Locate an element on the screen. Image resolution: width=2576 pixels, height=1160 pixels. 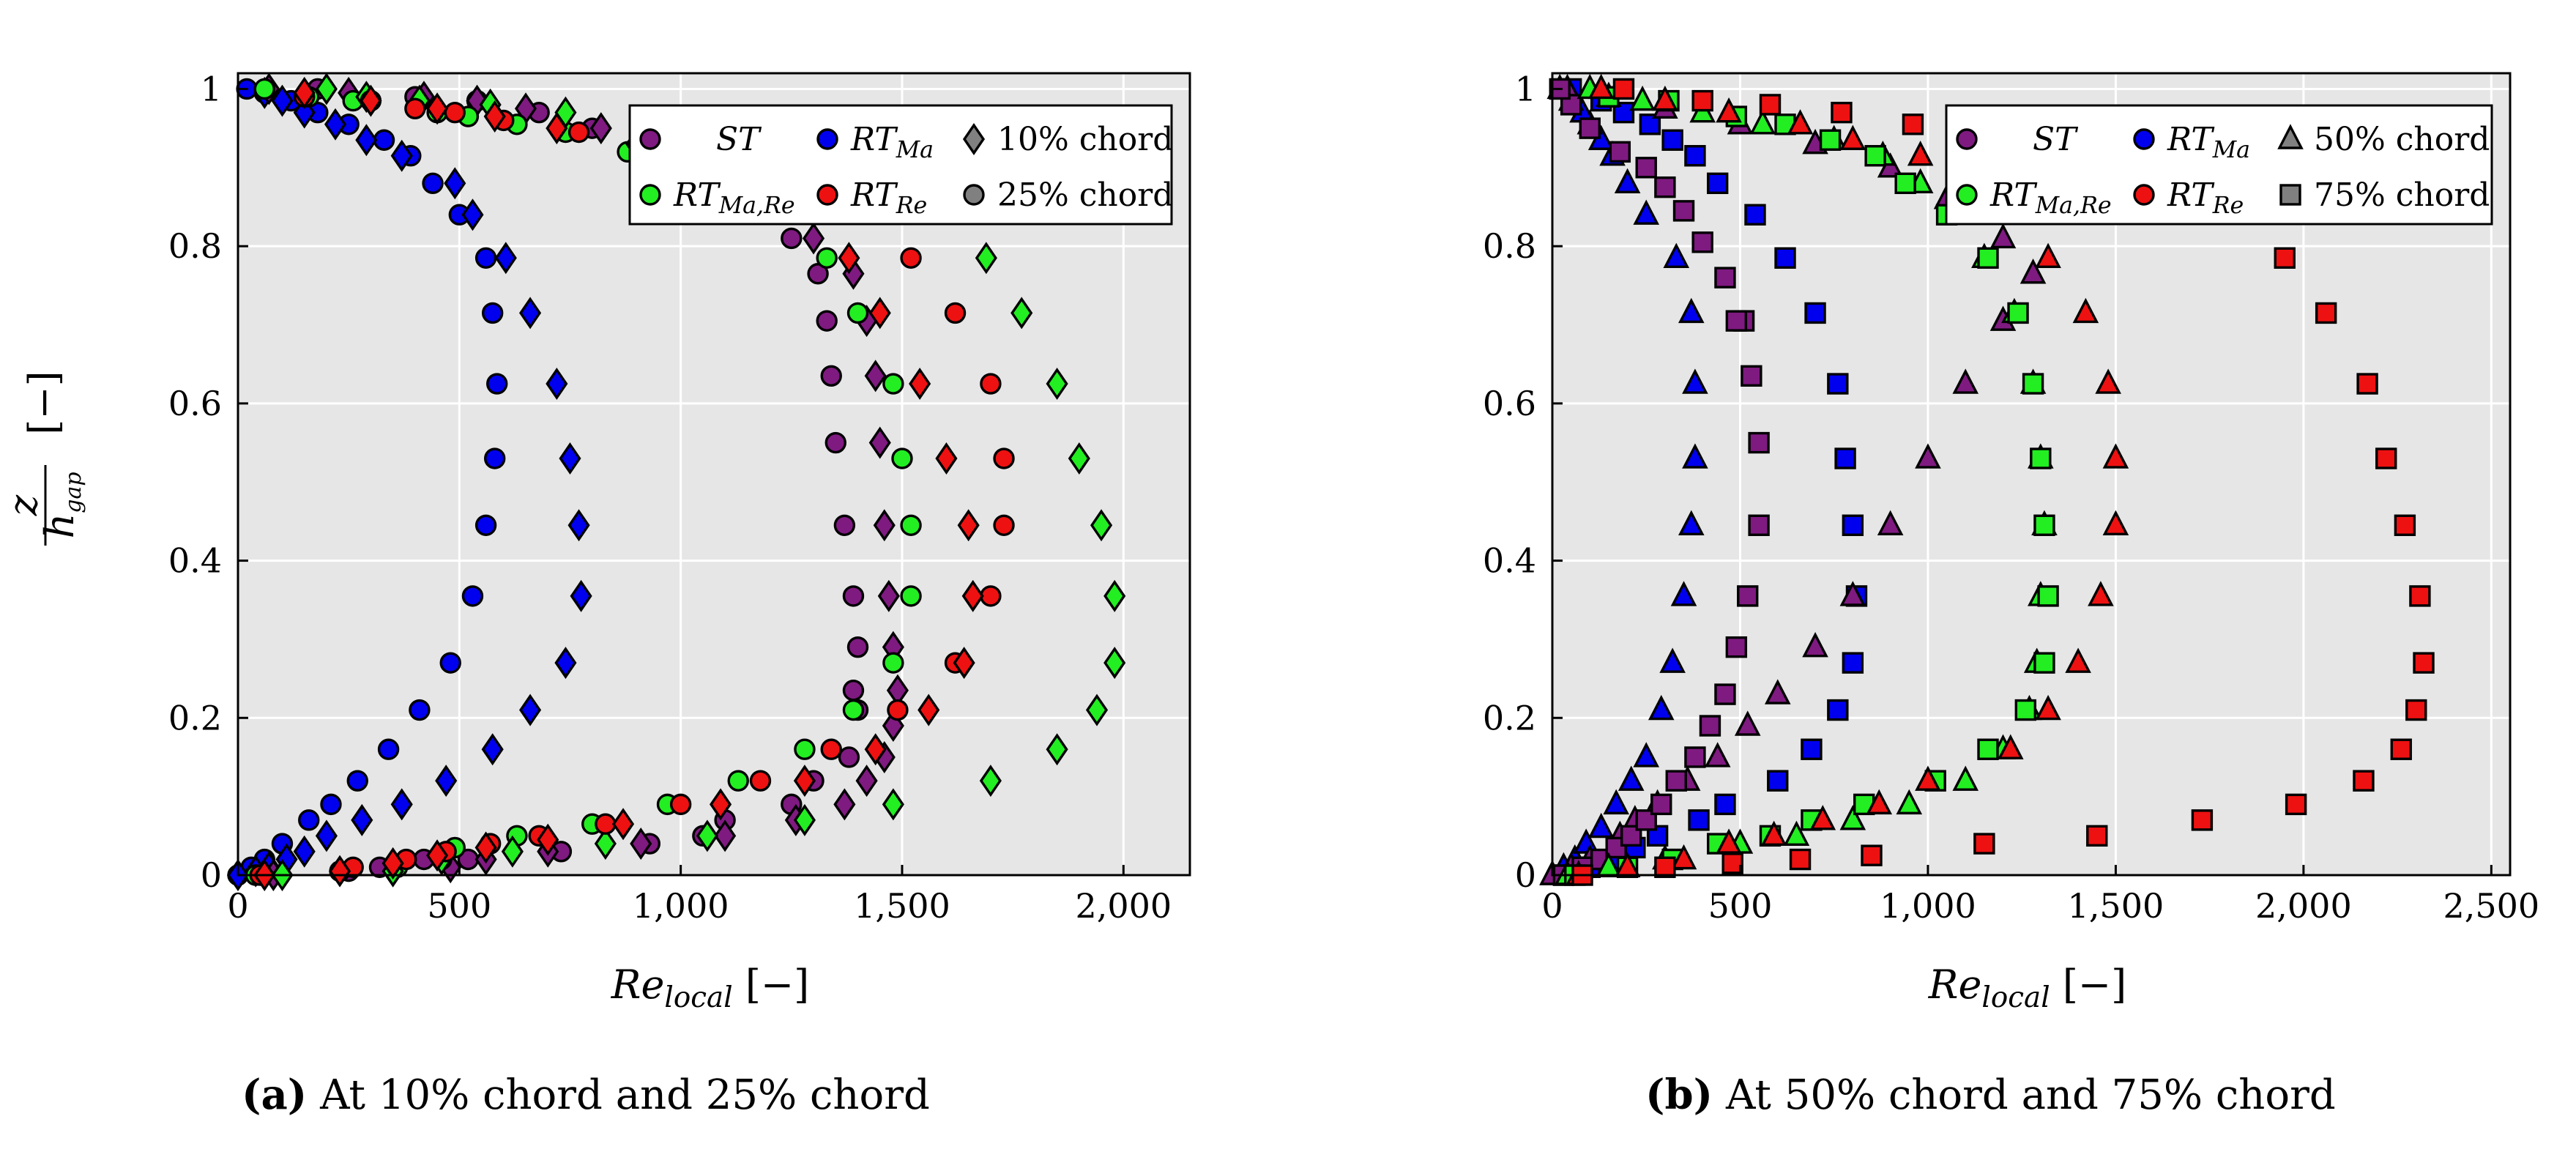
panel-b-xtick-label: 500 is located at coordinates (1740, 906).